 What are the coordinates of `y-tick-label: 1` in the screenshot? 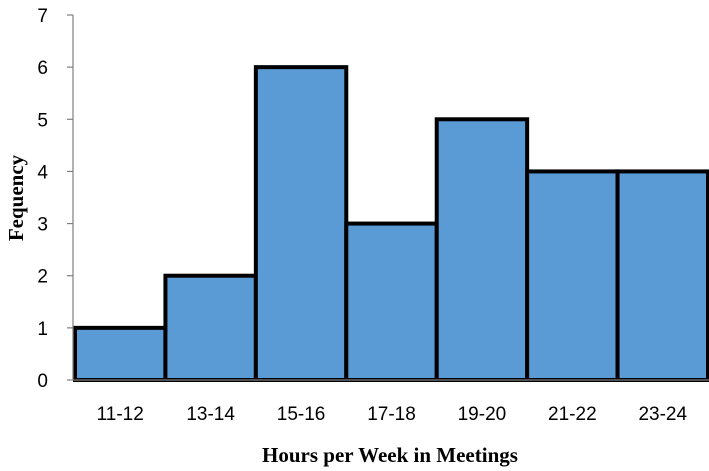 It's located at (42, 329).